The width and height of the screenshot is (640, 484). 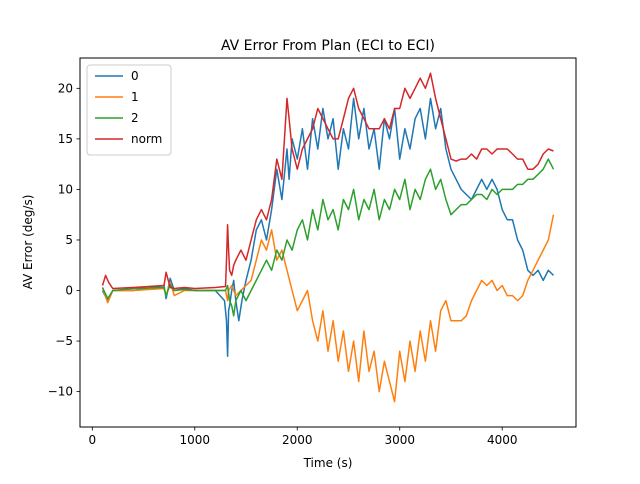 I want to click on y-tick-label: −5, so click(x=64, y=341).